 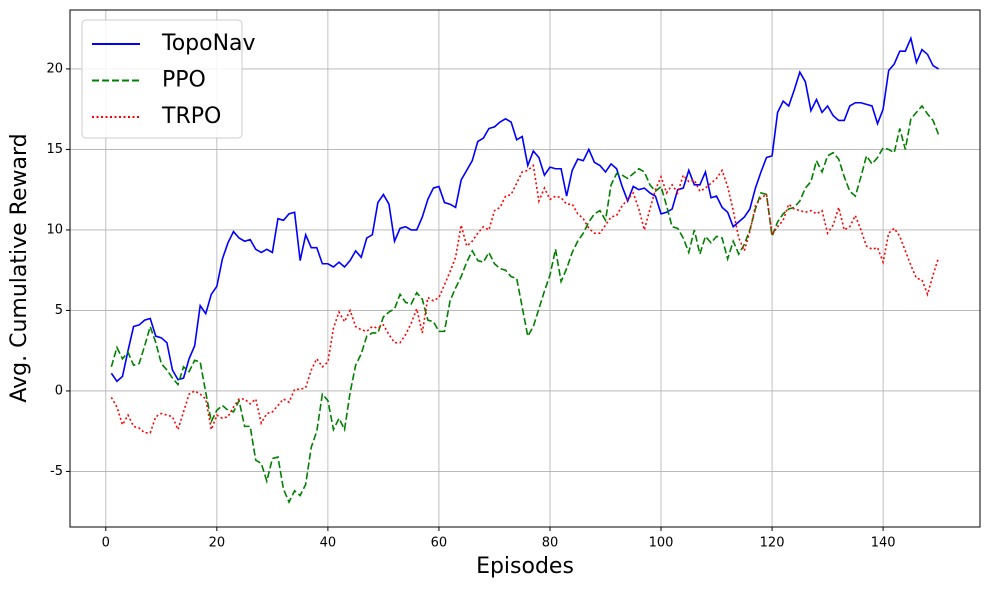 I want to click on y-tick-label: 20, so click(x=54, y=68).